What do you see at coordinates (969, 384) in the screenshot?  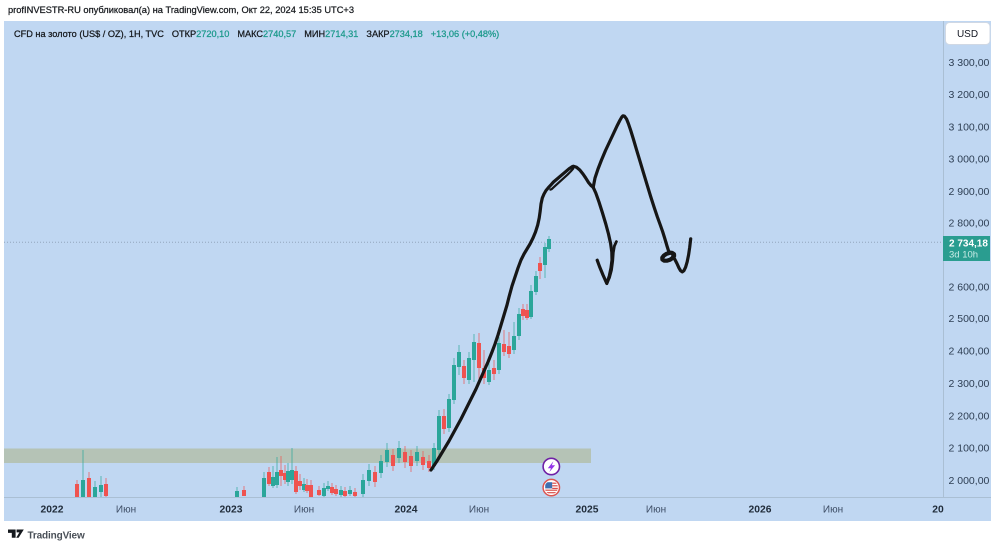 I see `svg-text: 2 300,00` at bounding box center [969, 384].